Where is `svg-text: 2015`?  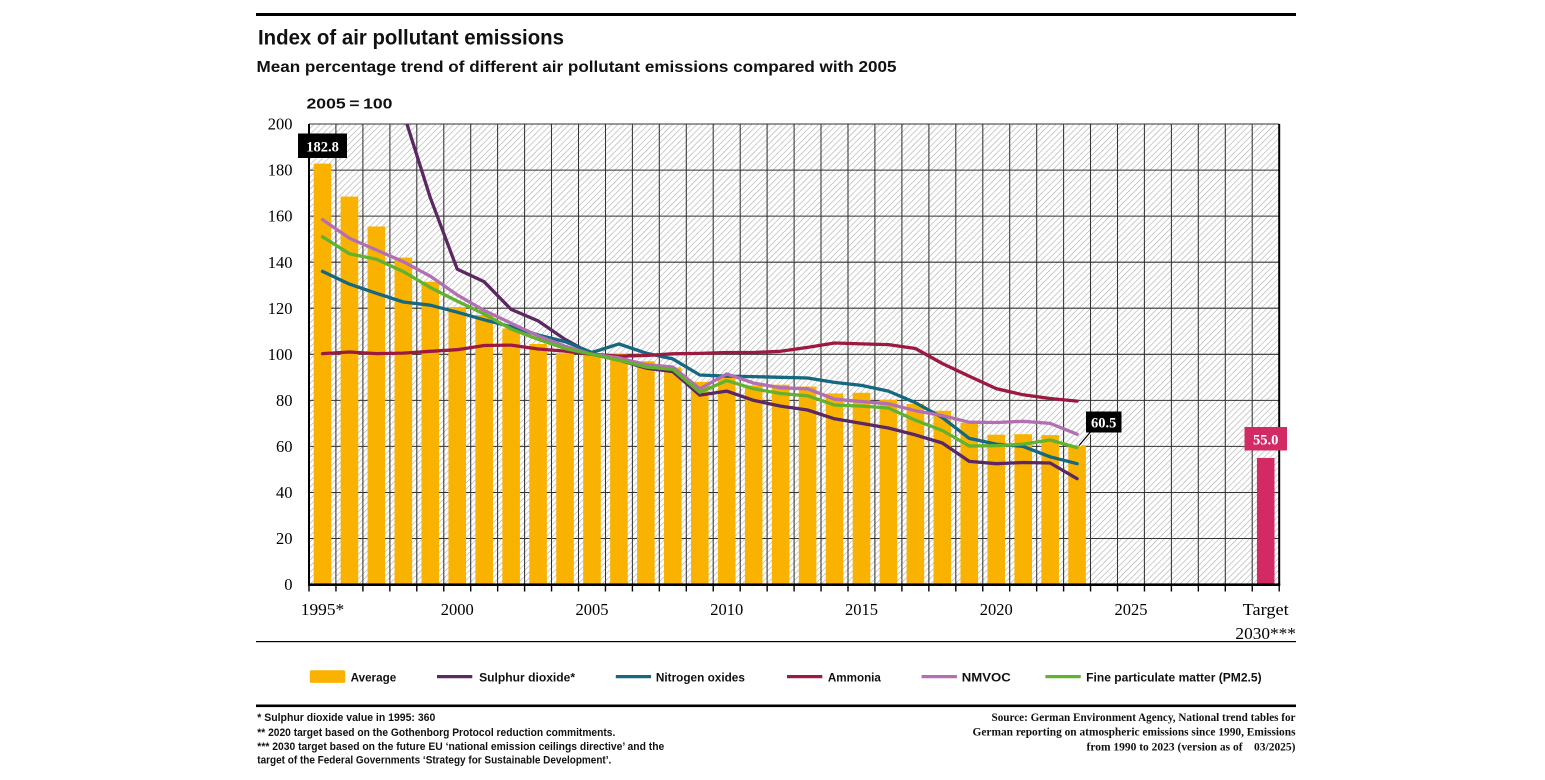 svg-text: 2015 is located at coordinates (861, 609).